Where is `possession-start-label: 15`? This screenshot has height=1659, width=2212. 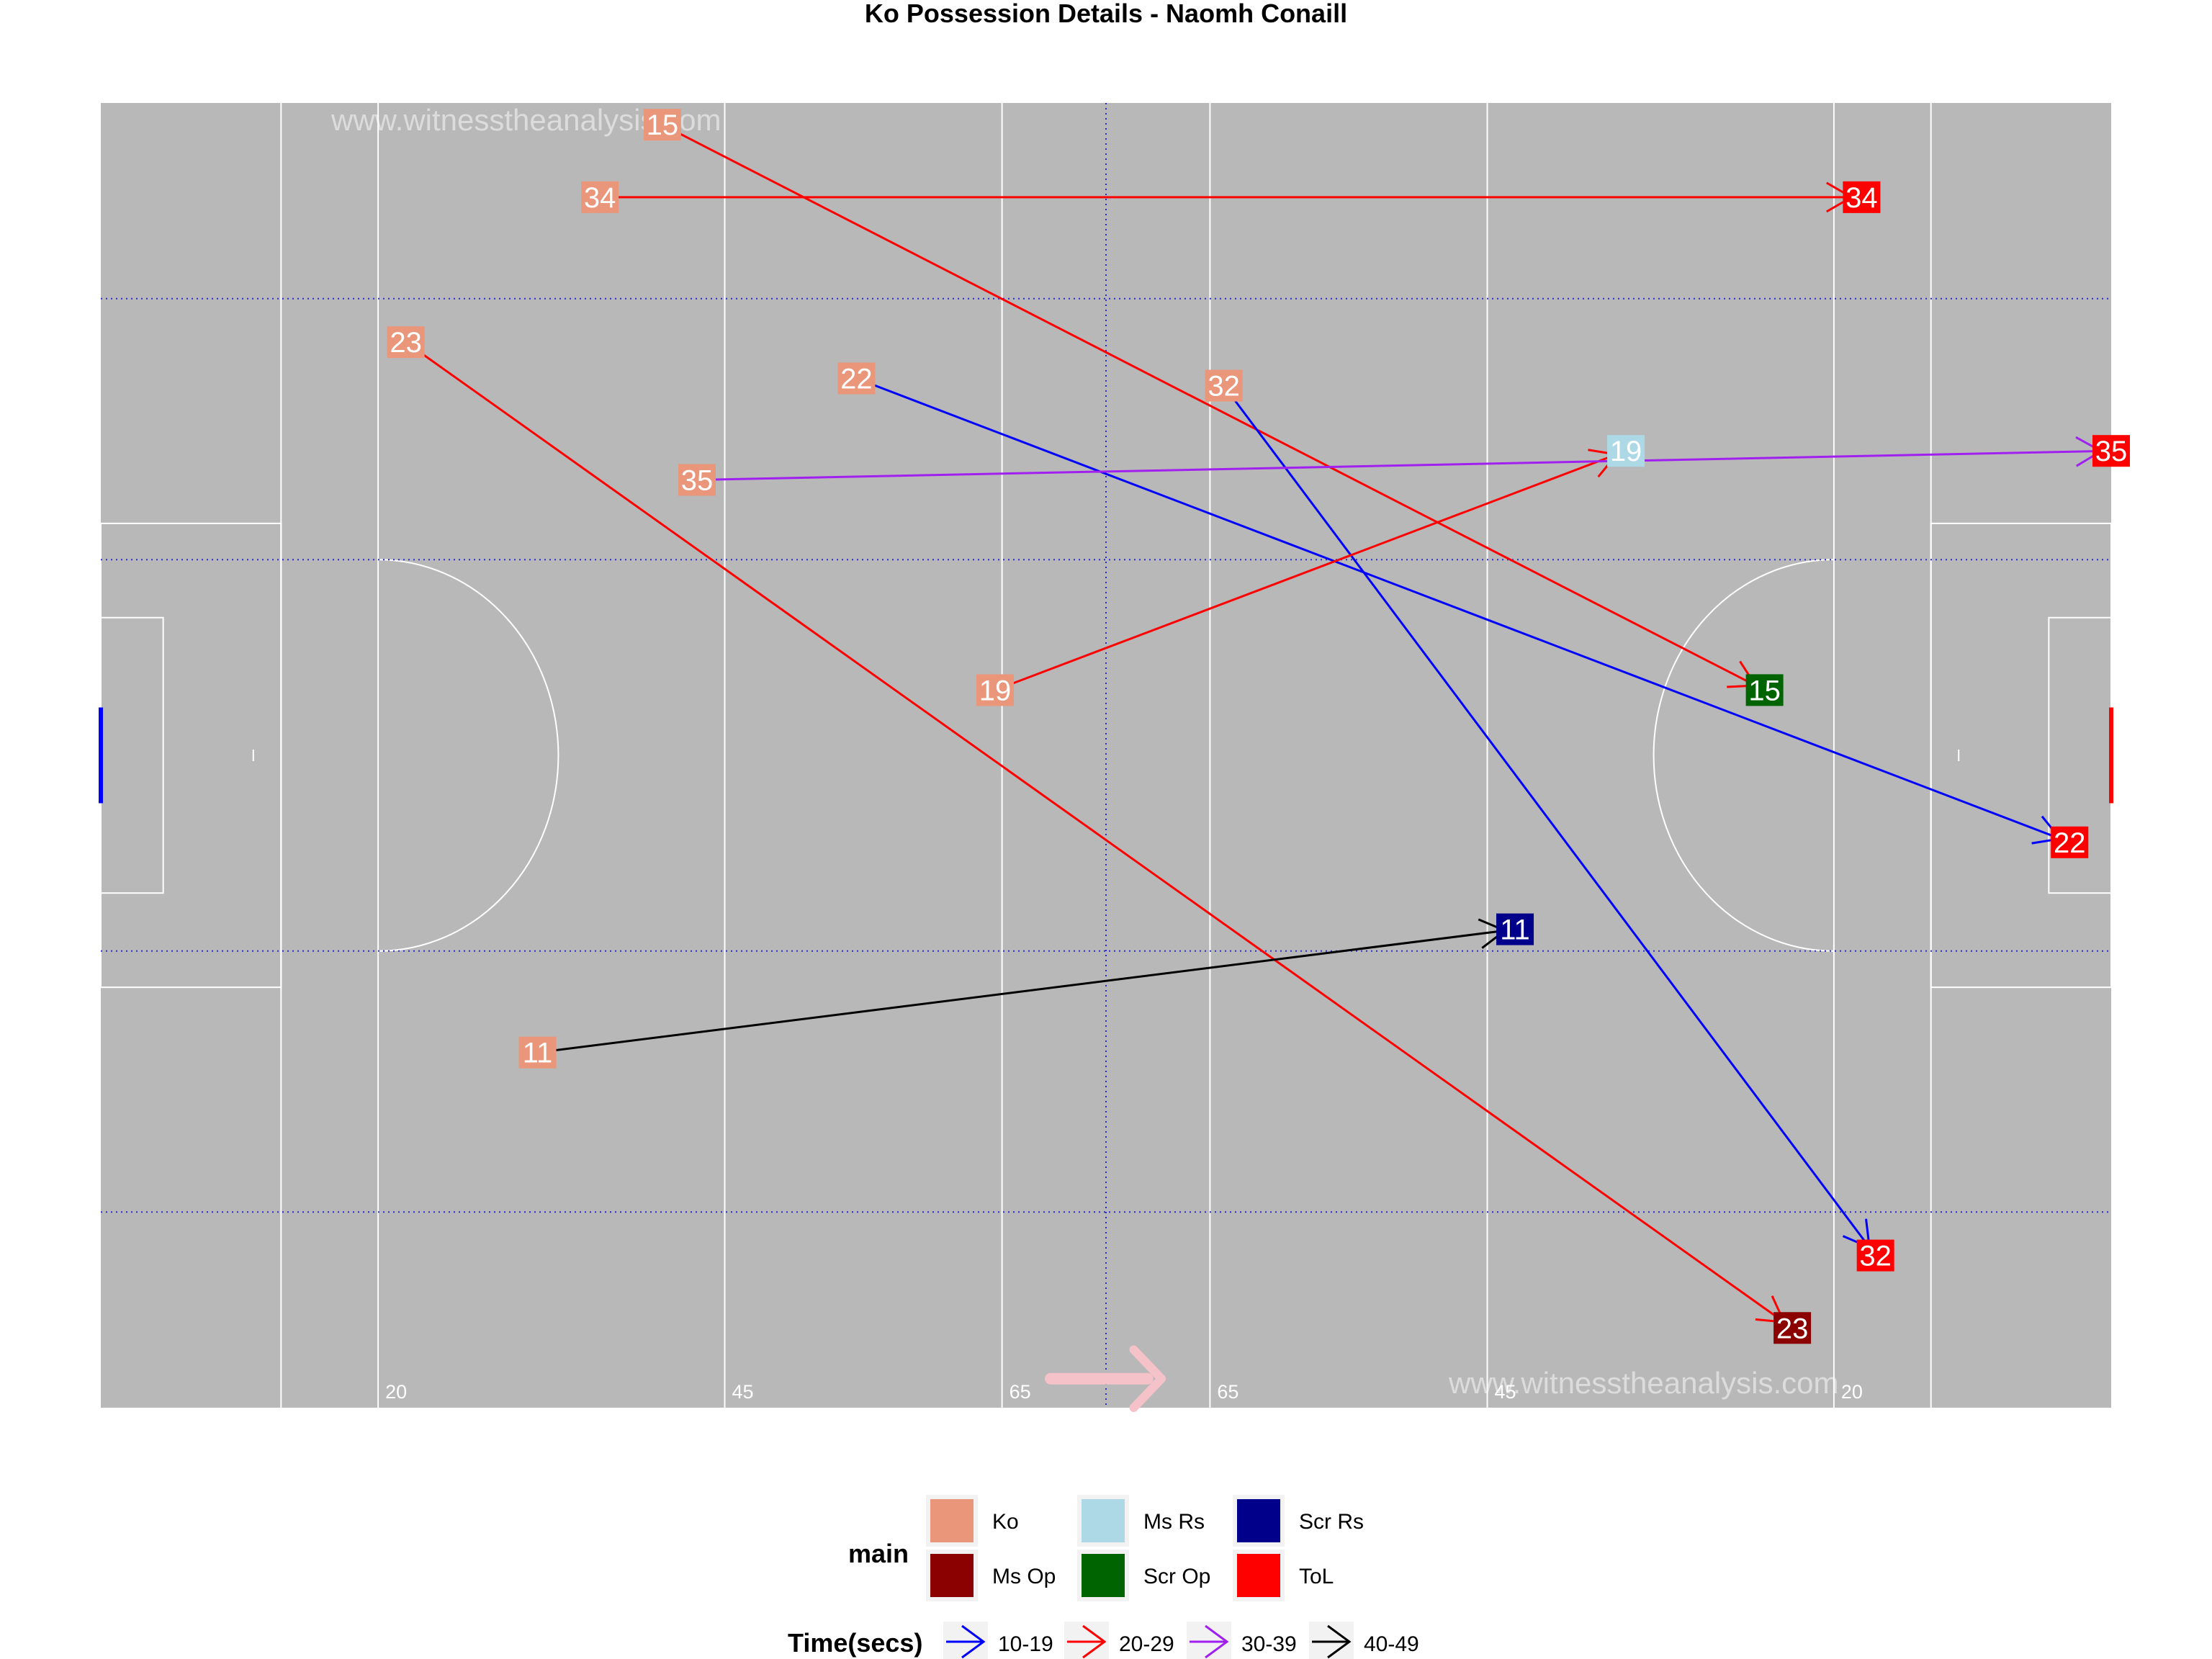 possession-start-label: 15 is located at coordinates (662, 125).